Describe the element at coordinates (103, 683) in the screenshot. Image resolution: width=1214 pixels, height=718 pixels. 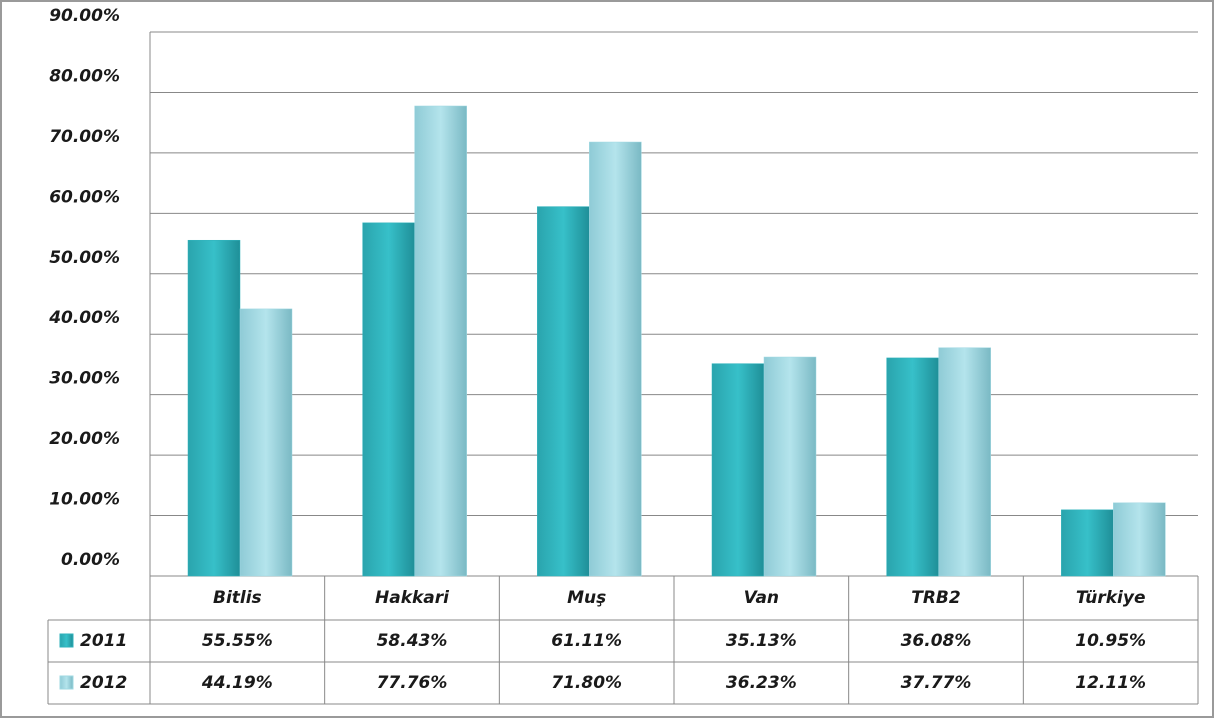
I see `legend-label: 2012` at that location.